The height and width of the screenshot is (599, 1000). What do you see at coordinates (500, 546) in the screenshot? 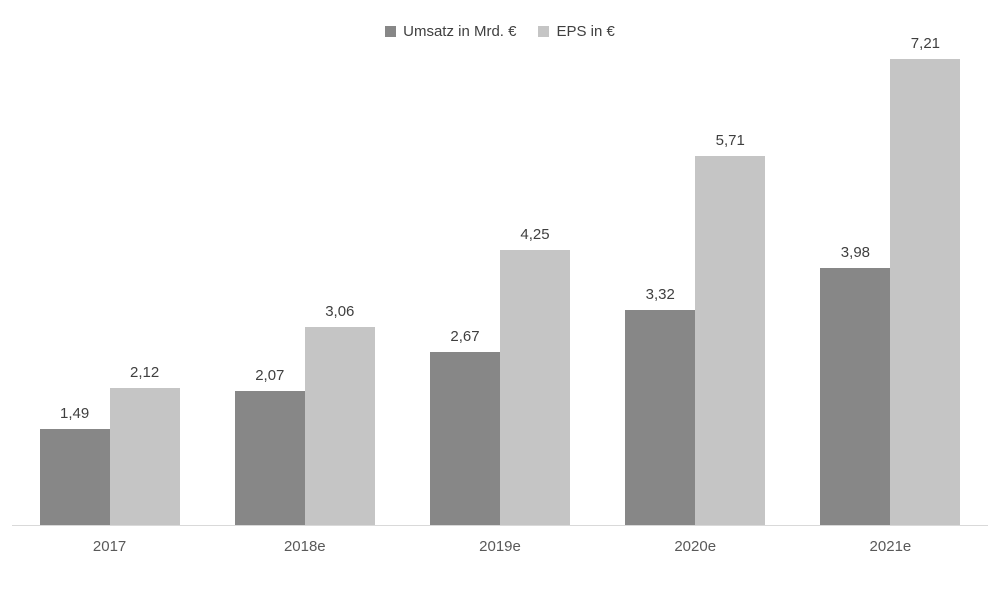
I see `x-axis-tick-label: 2019e` at bounding box center [500, 546].